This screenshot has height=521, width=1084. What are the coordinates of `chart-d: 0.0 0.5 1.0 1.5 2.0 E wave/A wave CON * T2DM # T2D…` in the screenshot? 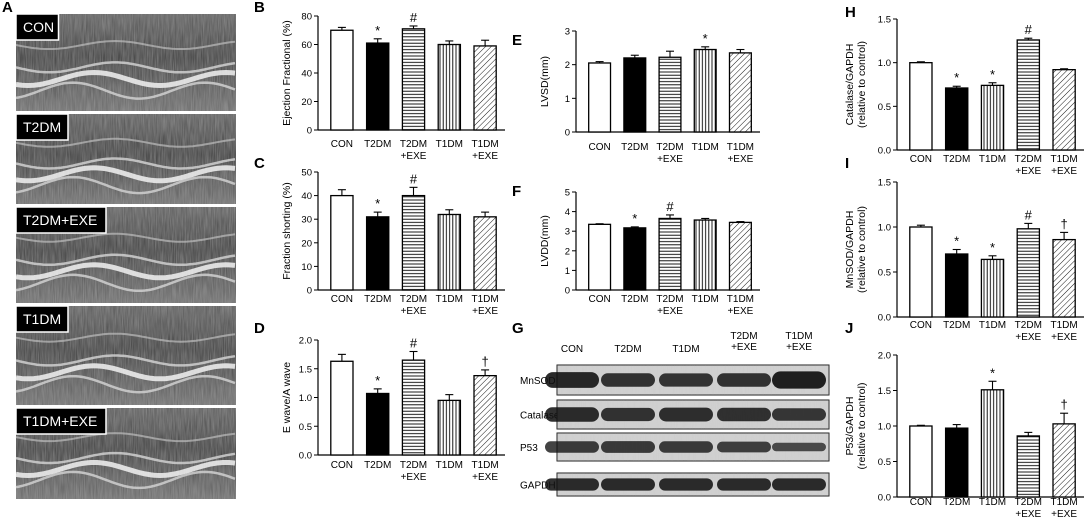 It's located at (393, 409).